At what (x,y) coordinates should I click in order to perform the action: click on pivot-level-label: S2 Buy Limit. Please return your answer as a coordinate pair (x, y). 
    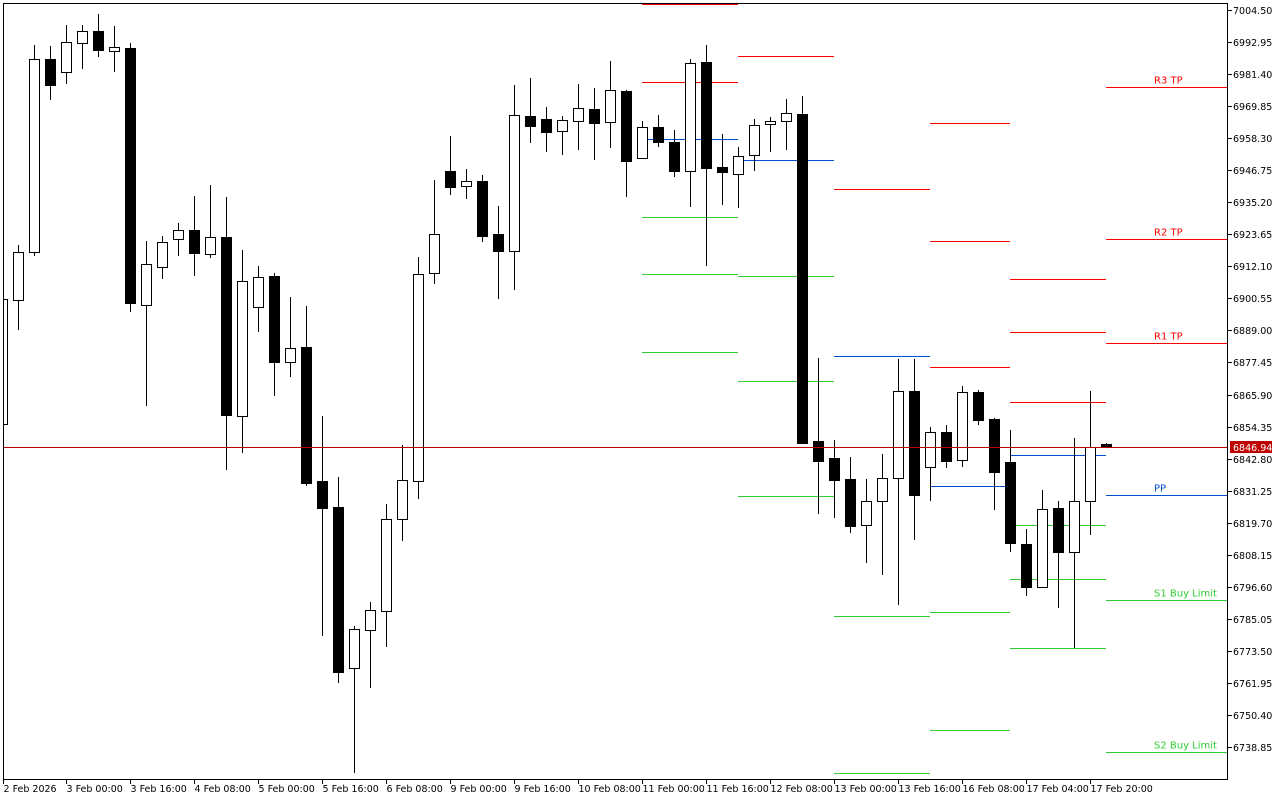
    Looking at the image, I should click on (1185, 746).